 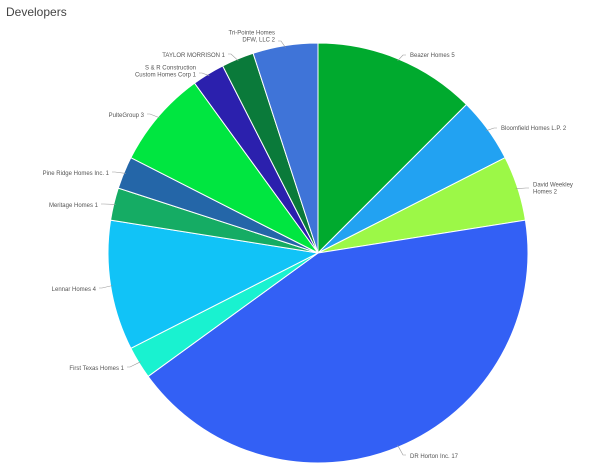 I want to click on leader-line-david-weekley, so click(x=522, y=188).